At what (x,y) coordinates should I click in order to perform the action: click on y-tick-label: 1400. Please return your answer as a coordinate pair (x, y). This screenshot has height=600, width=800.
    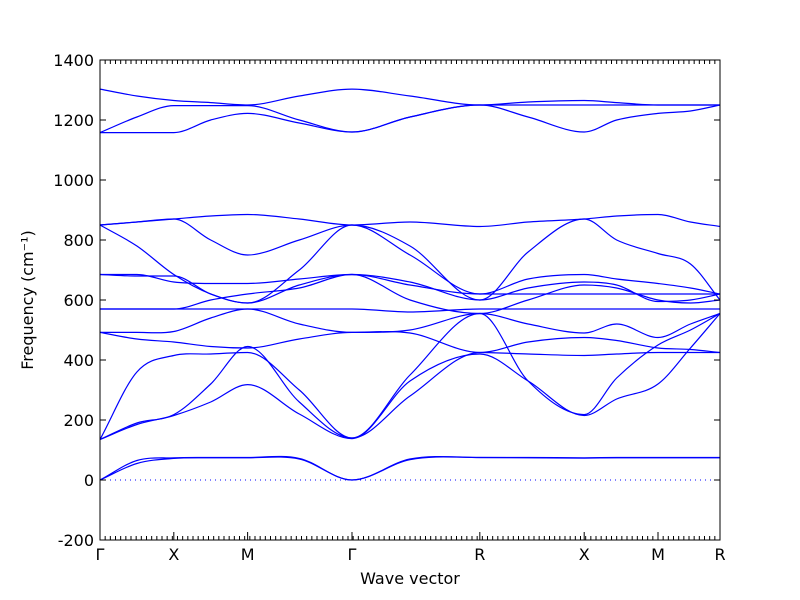
    Looking at the image, I should click on (73, 60).